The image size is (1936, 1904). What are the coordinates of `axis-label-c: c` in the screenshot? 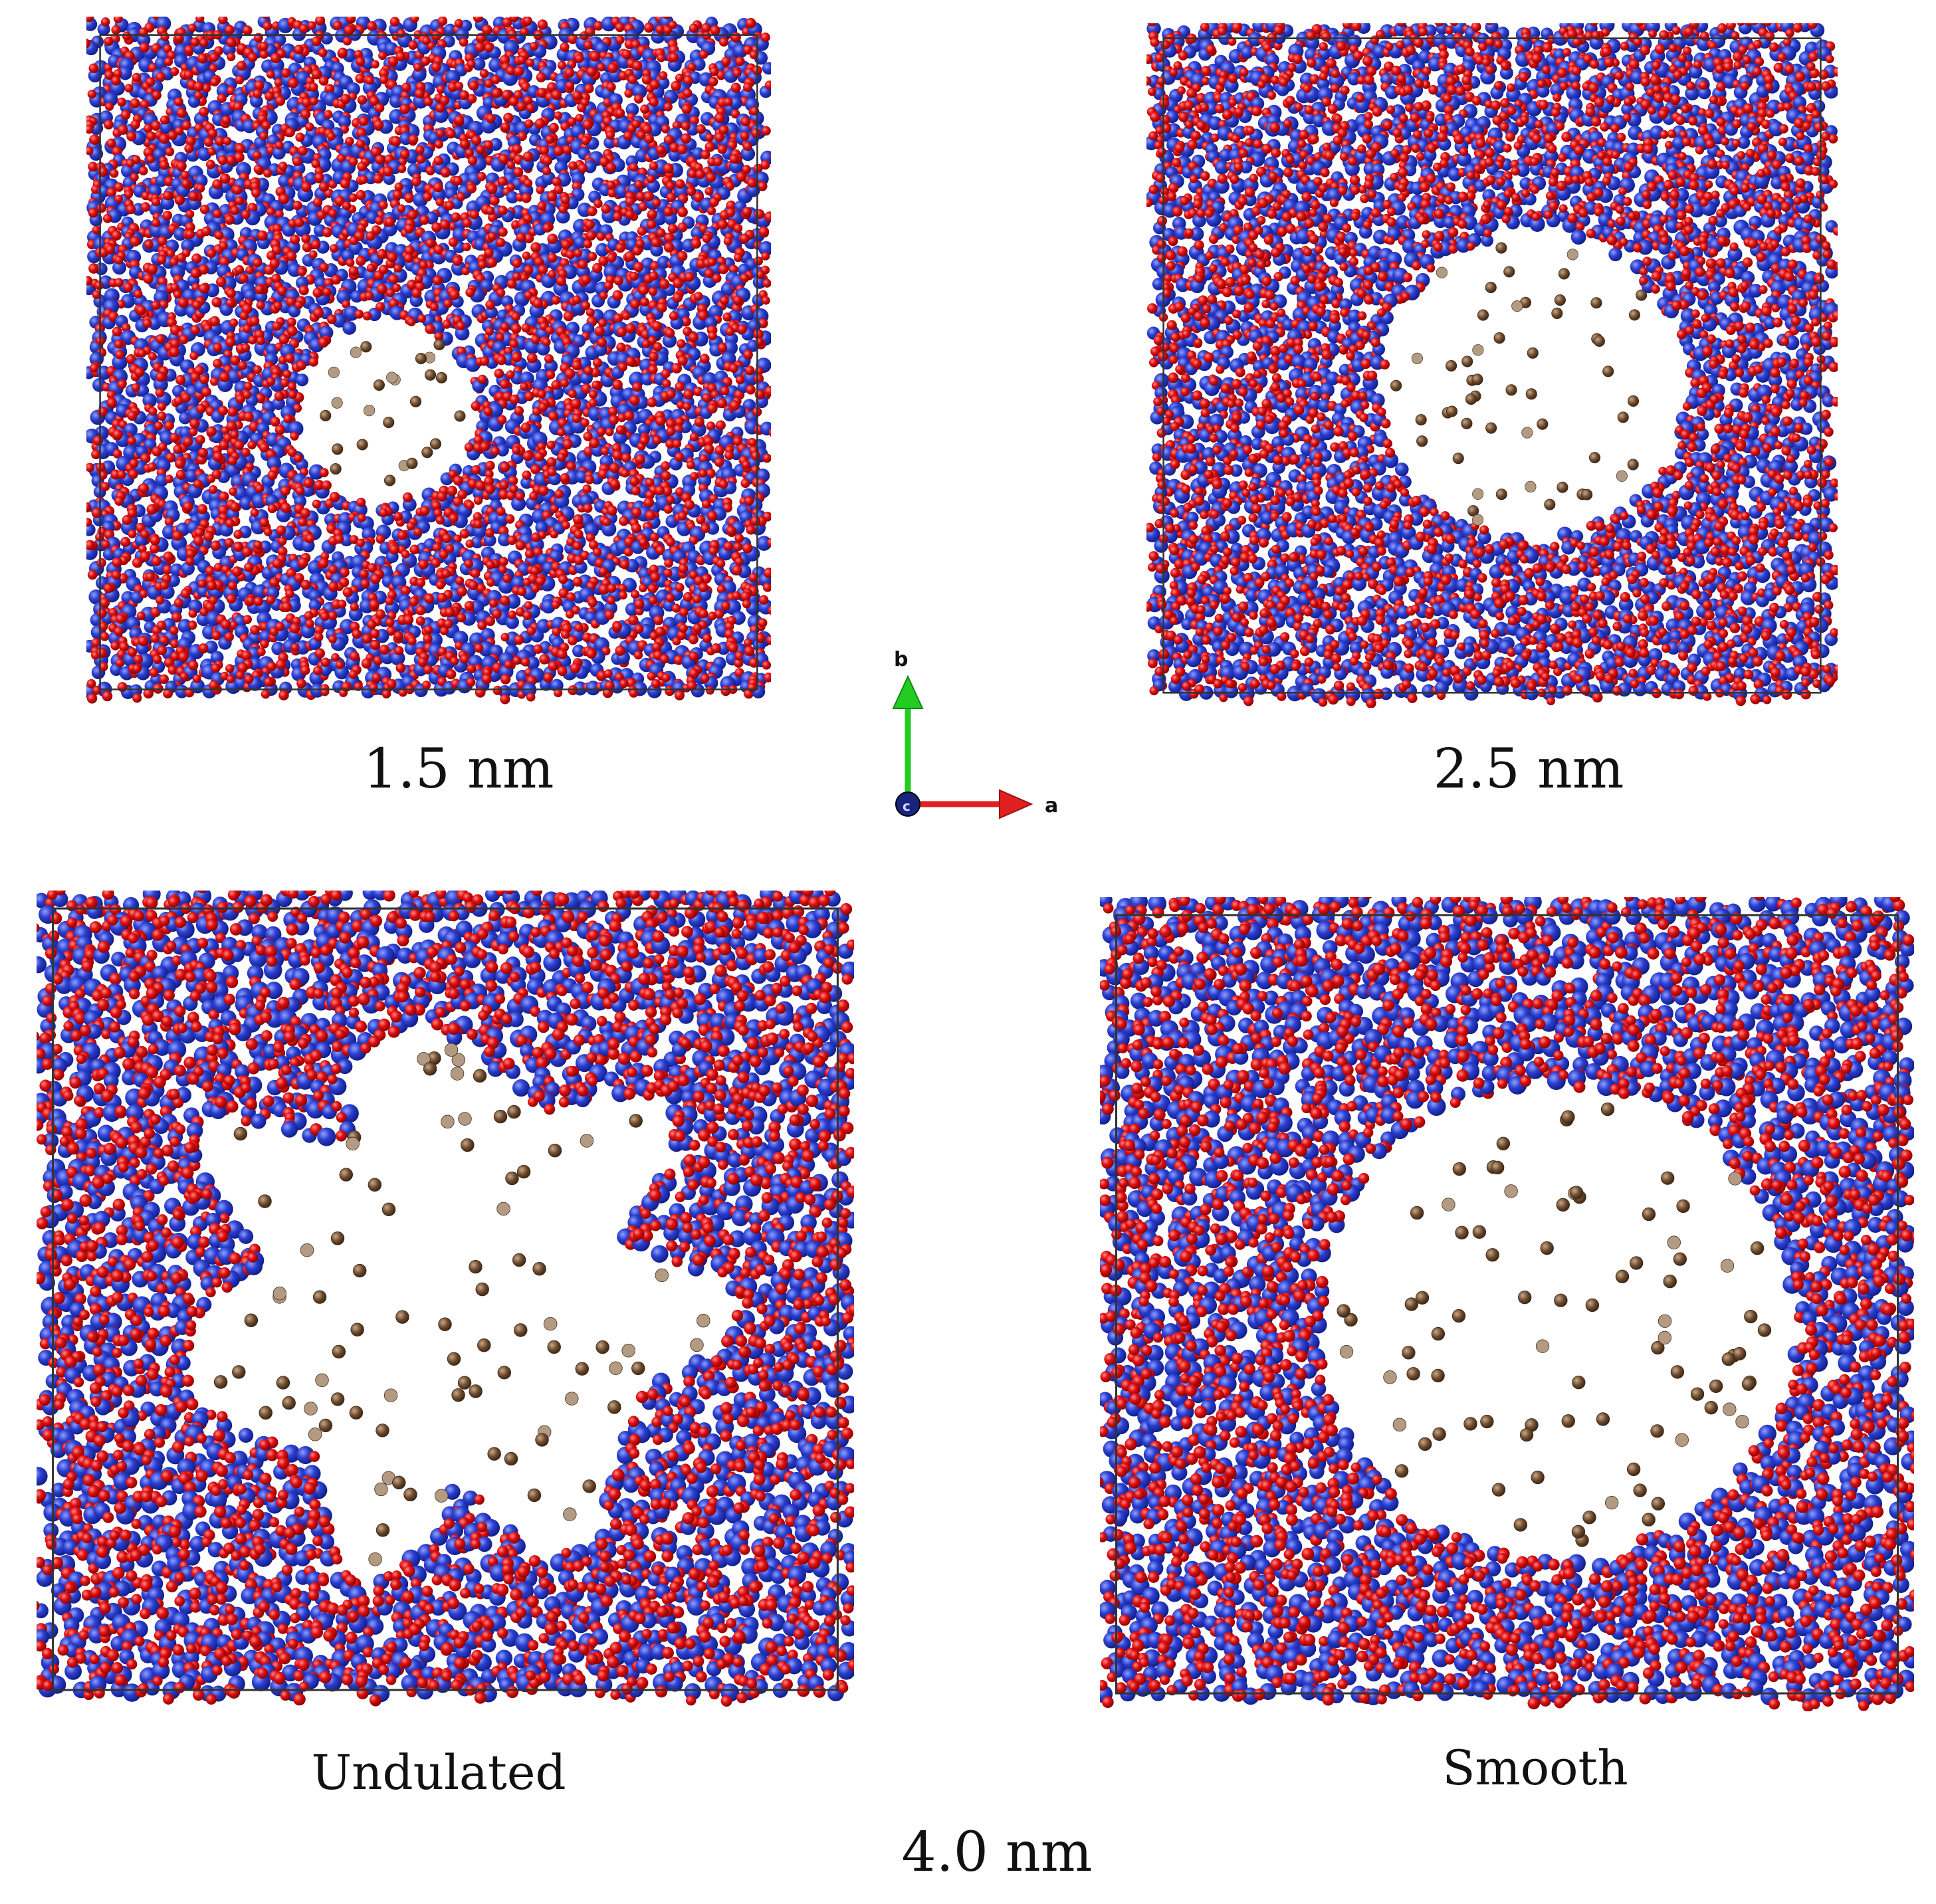 It's located at (907, 806).